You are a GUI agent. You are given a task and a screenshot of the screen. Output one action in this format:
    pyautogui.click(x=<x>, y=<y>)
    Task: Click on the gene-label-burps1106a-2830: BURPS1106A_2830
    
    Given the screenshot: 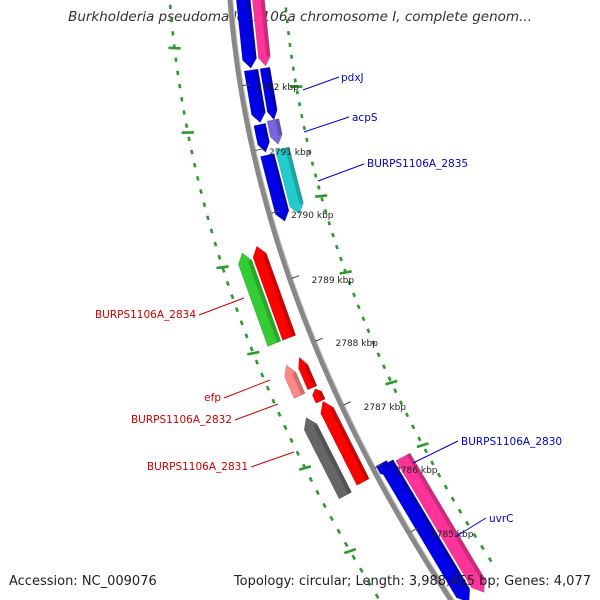 What is the action you would take?
    pyautogui.click(x=511, y=442)
    